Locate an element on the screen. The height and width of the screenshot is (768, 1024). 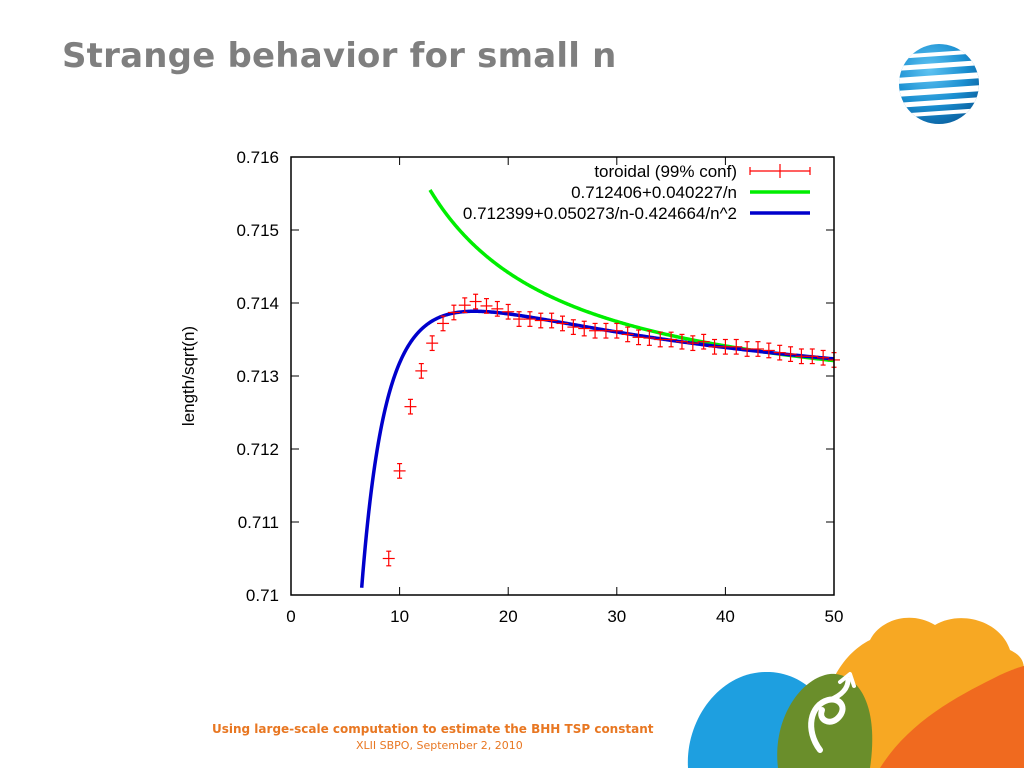
y-tick-labels: 0.71 0.711 0.712 0.713 0.714 0.715 0.716 is located at coordinates (257, 376).